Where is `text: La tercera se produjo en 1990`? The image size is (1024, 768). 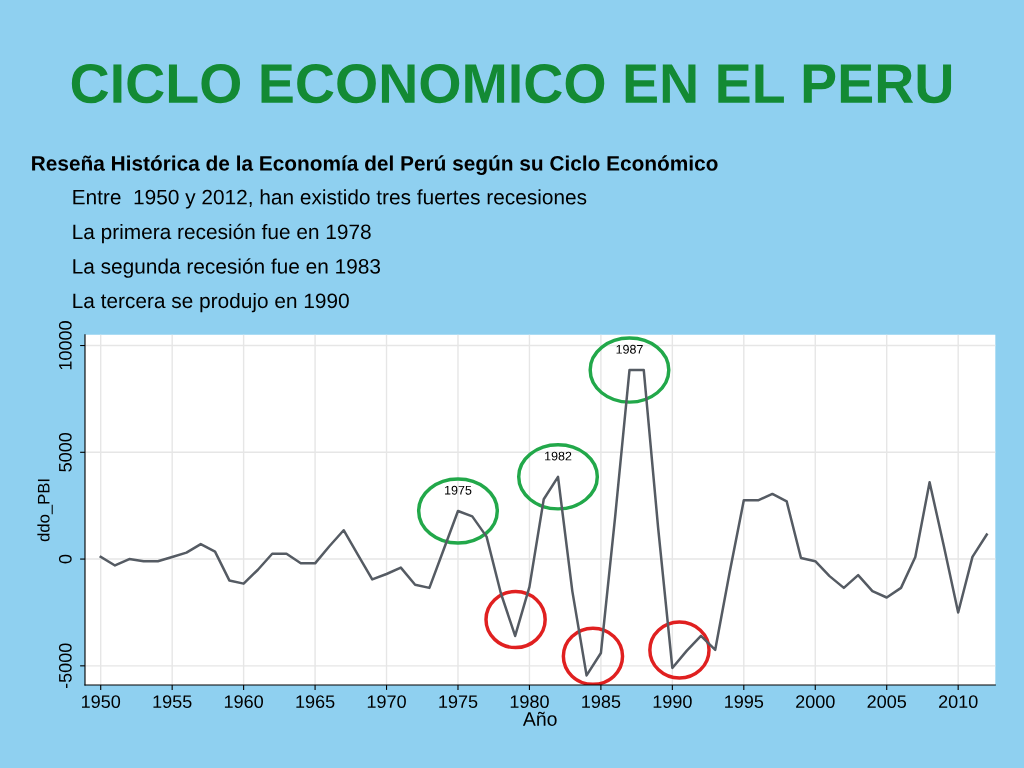
text: La tercera se produjo en 1990 is located at coordinates (211, 302).